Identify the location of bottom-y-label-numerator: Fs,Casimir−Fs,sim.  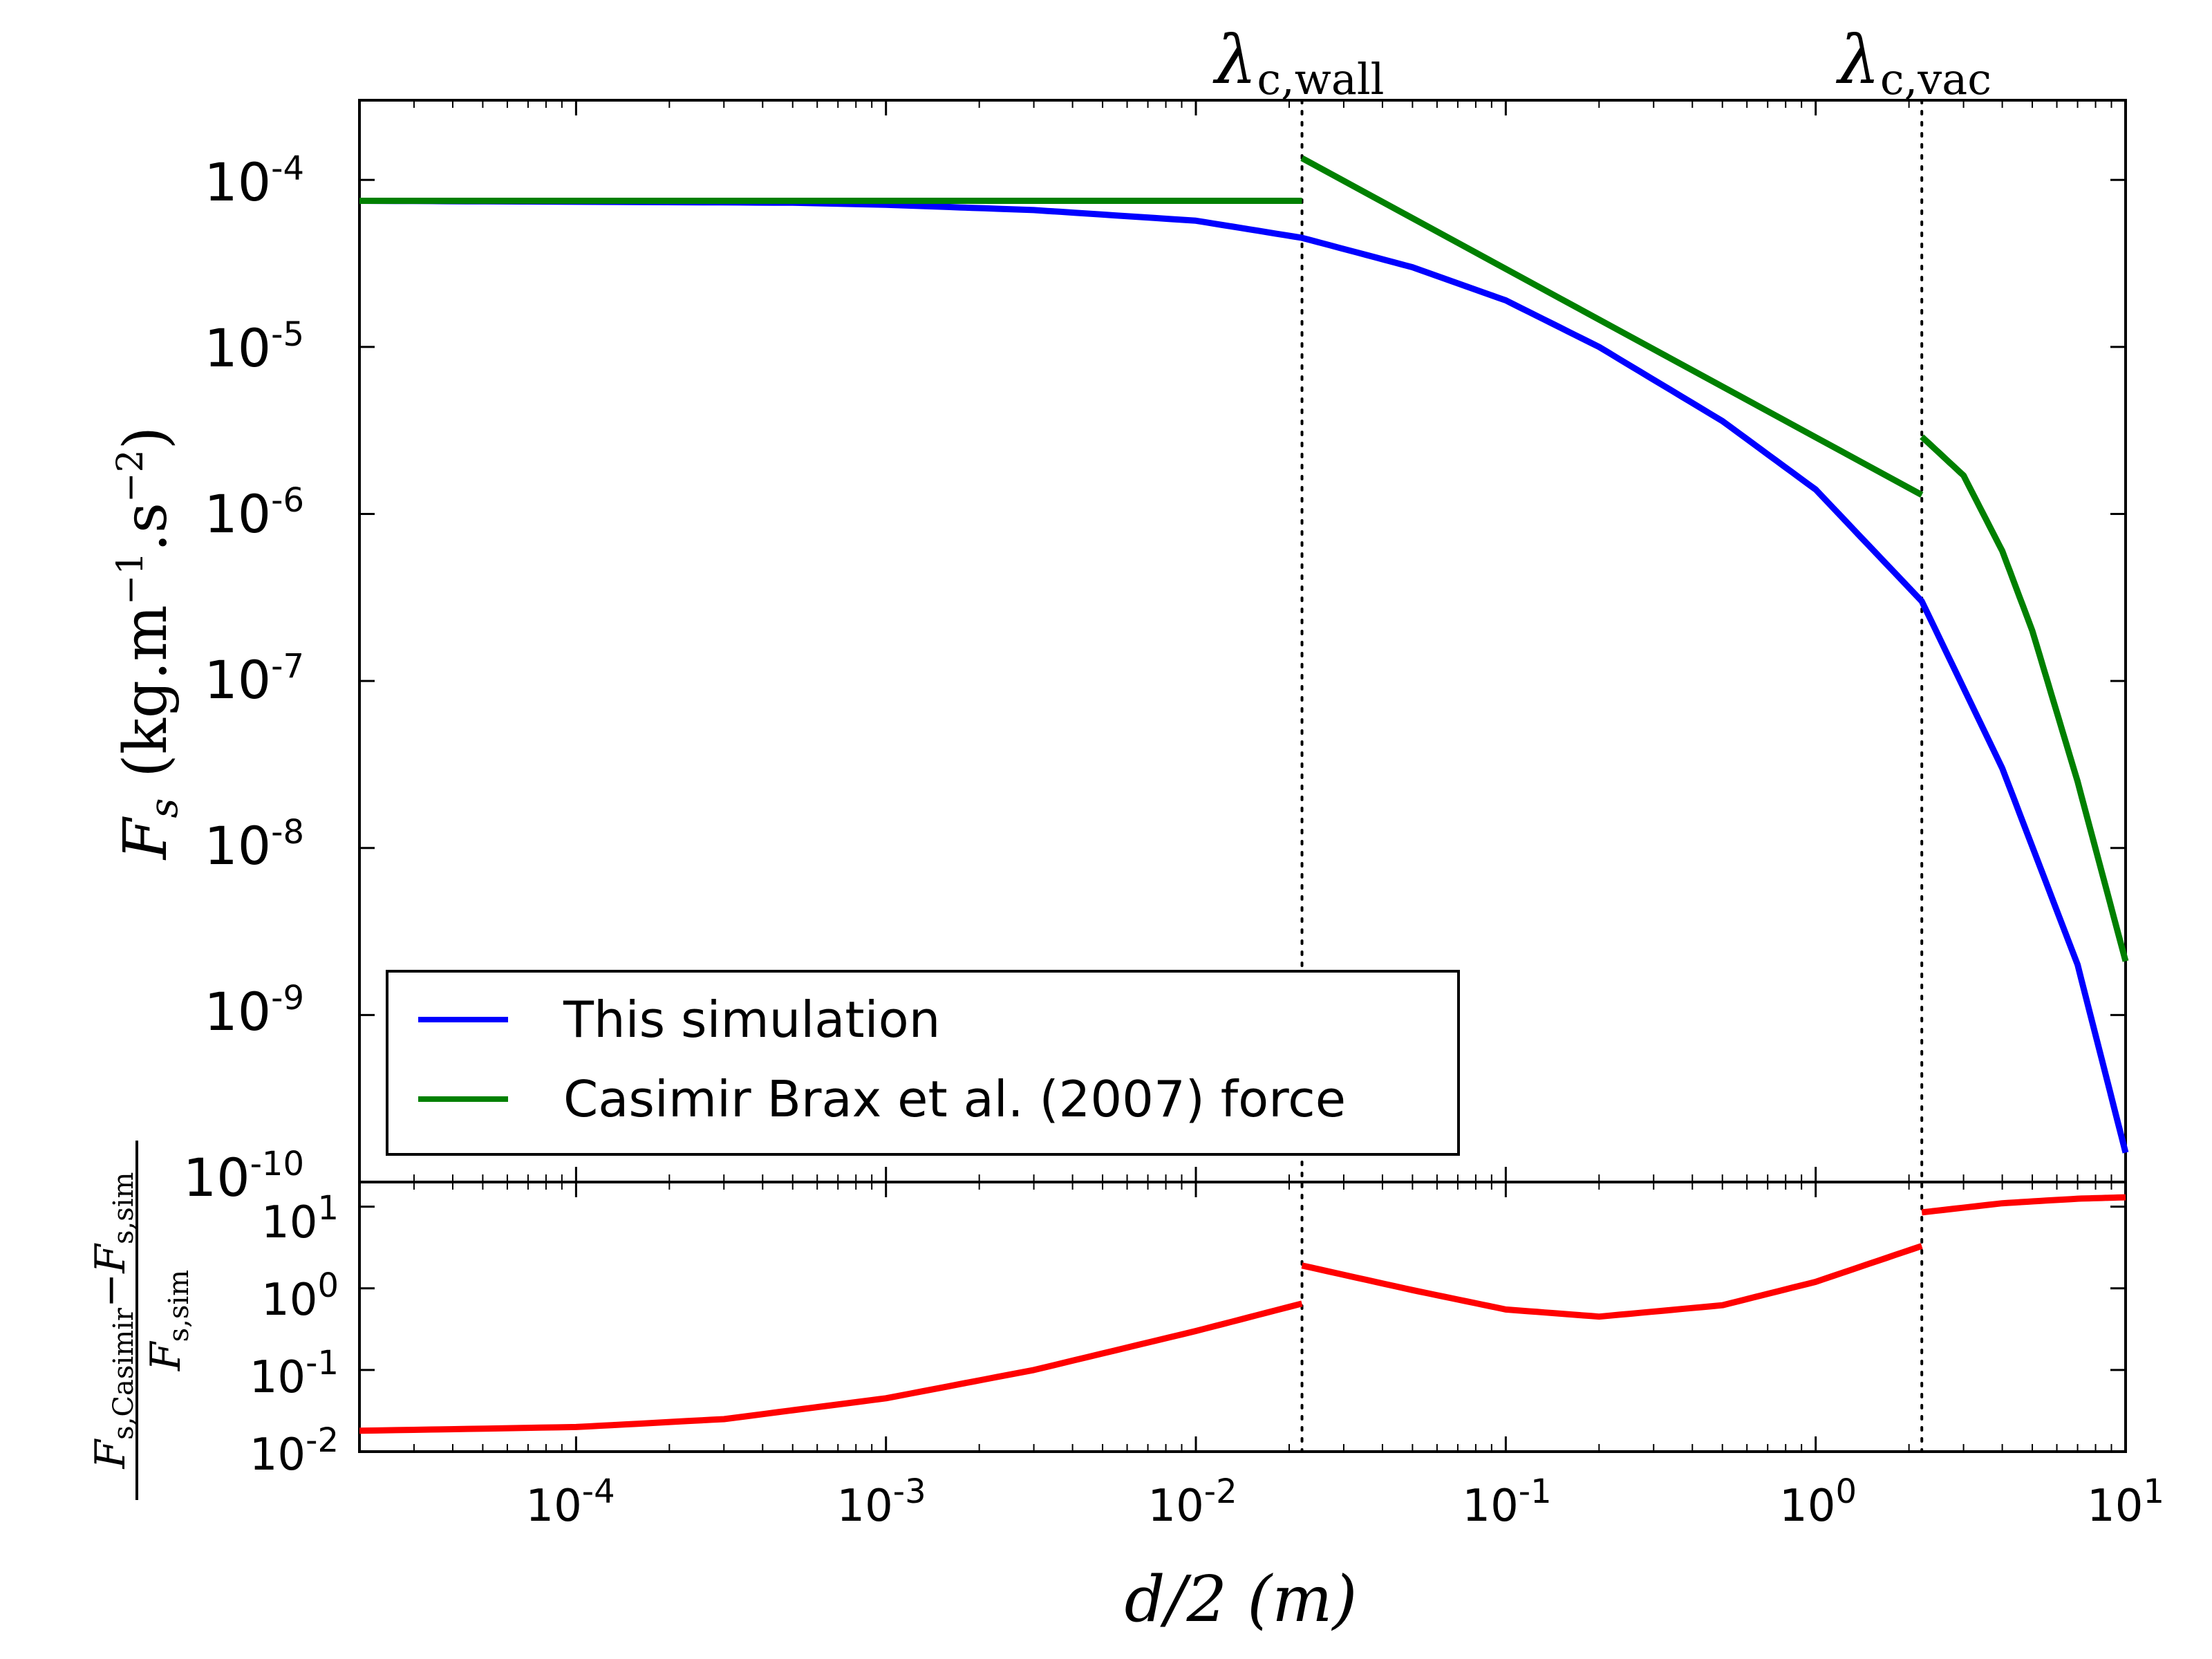
(113, 1321).